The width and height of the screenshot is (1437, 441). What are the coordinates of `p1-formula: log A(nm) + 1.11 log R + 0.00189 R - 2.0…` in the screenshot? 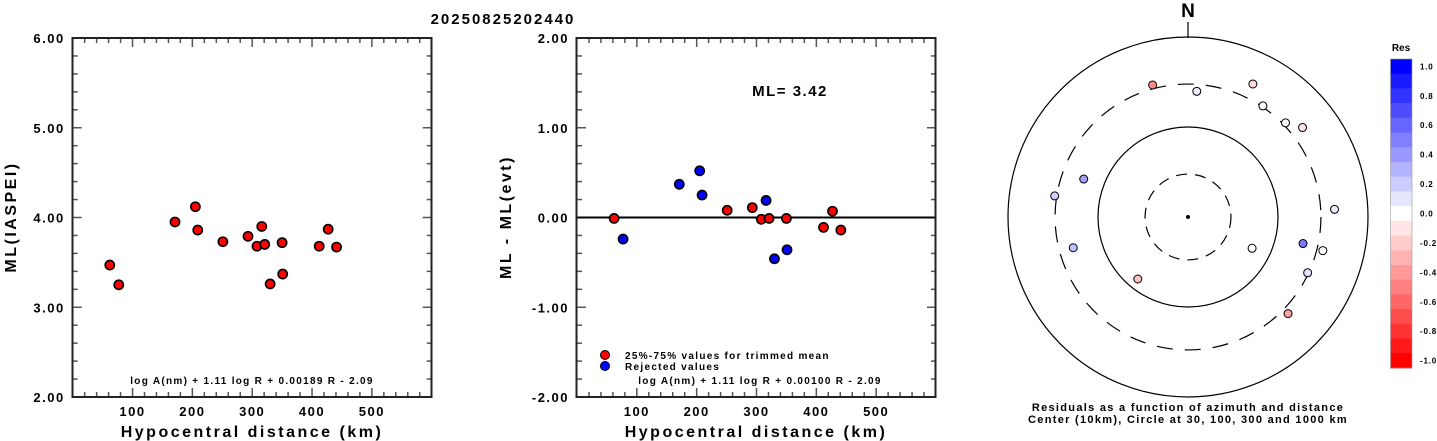 It's located at (252, 381).